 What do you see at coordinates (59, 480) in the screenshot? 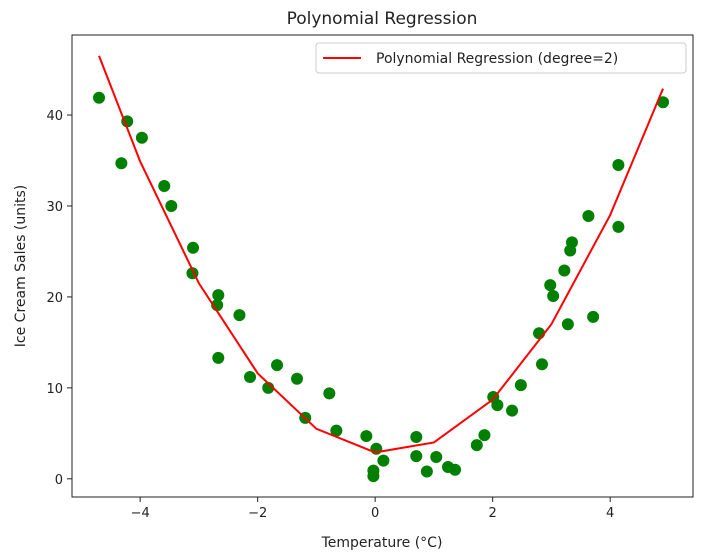
I see `y-tick-label: 0` at bounding box center [59, 480].